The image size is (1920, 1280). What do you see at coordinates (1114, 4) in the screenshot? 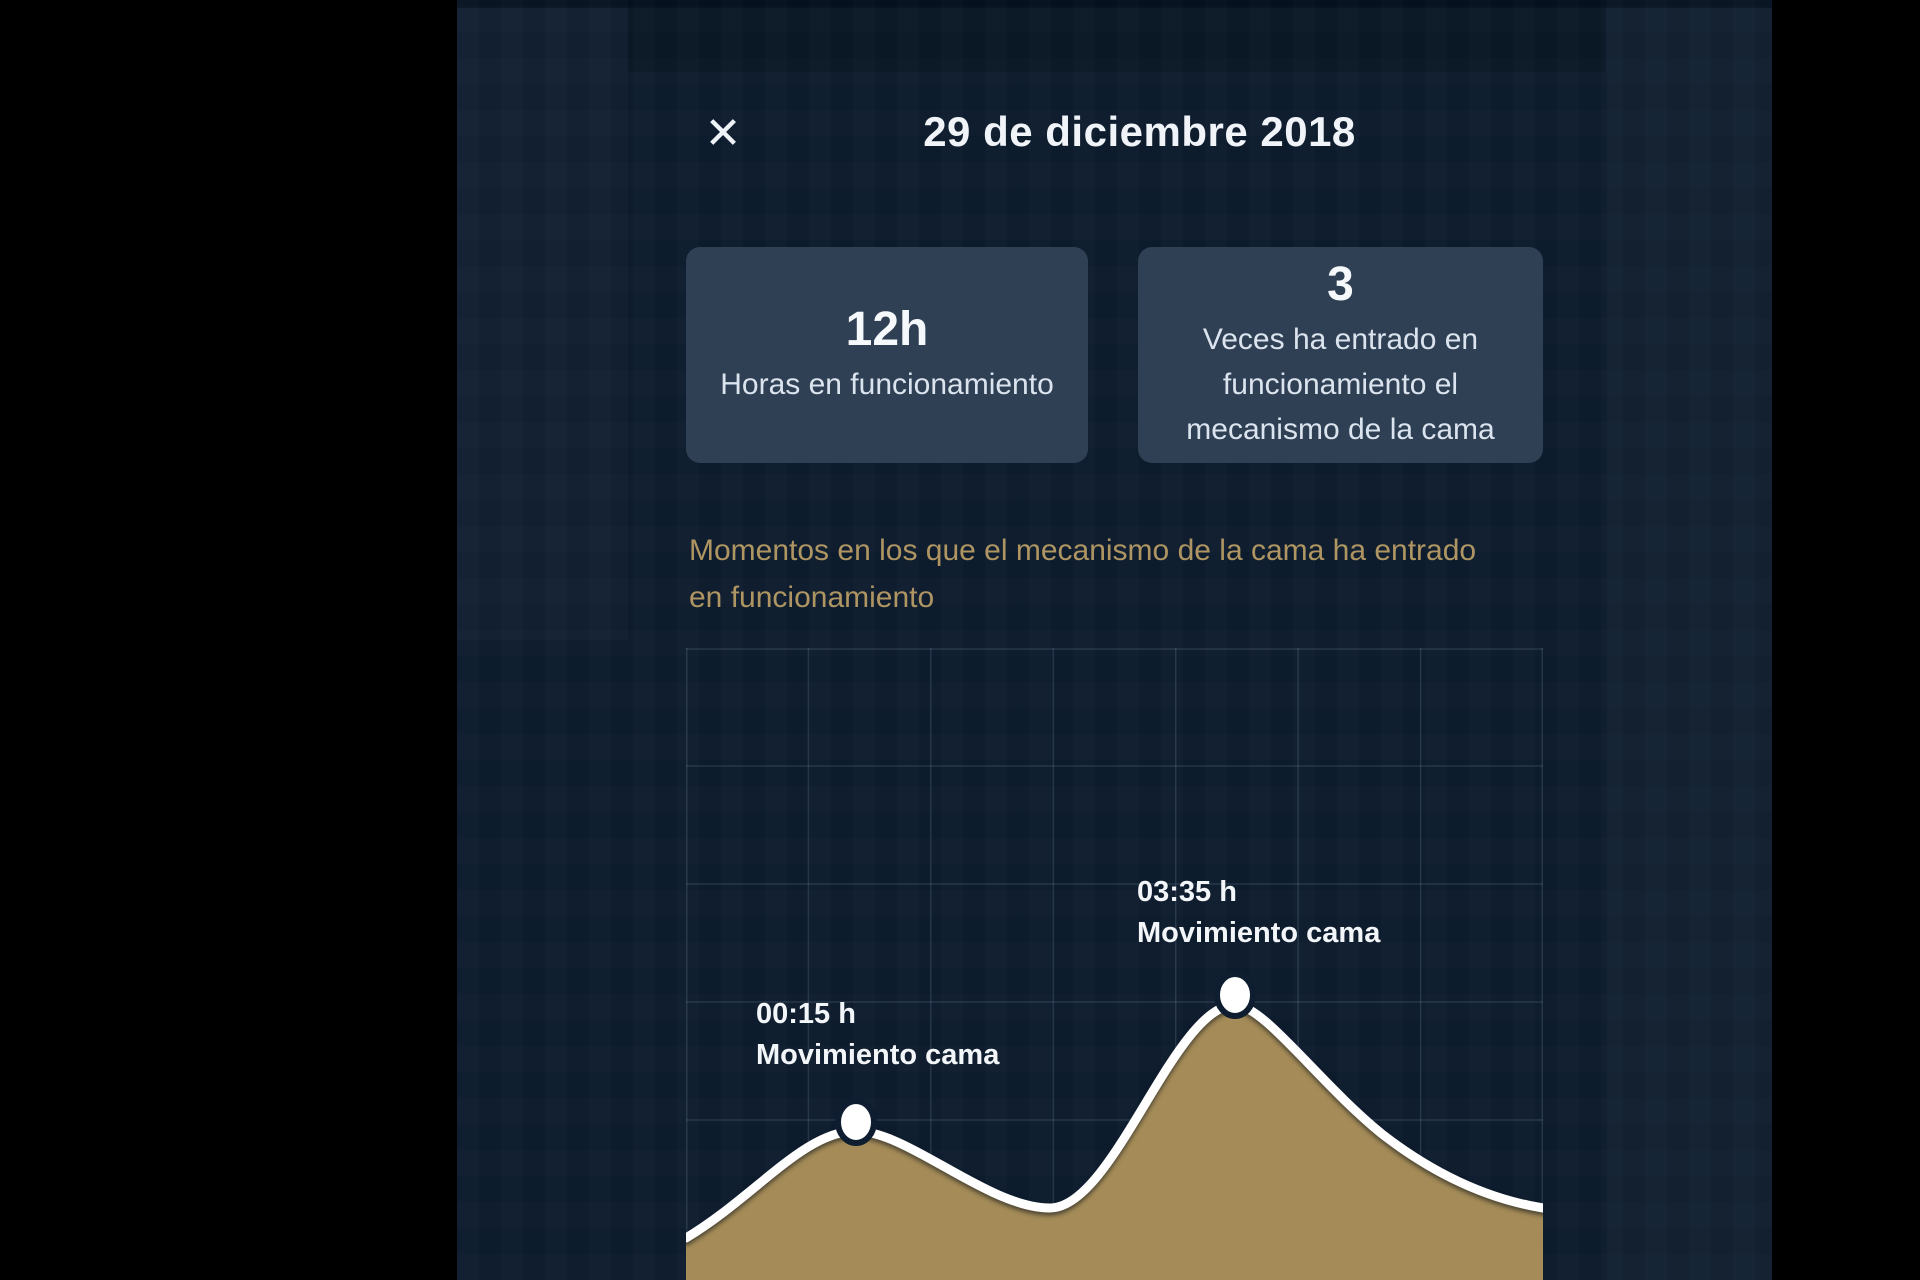
I see `bg-top-strip` at bounding box center [1114, 4].